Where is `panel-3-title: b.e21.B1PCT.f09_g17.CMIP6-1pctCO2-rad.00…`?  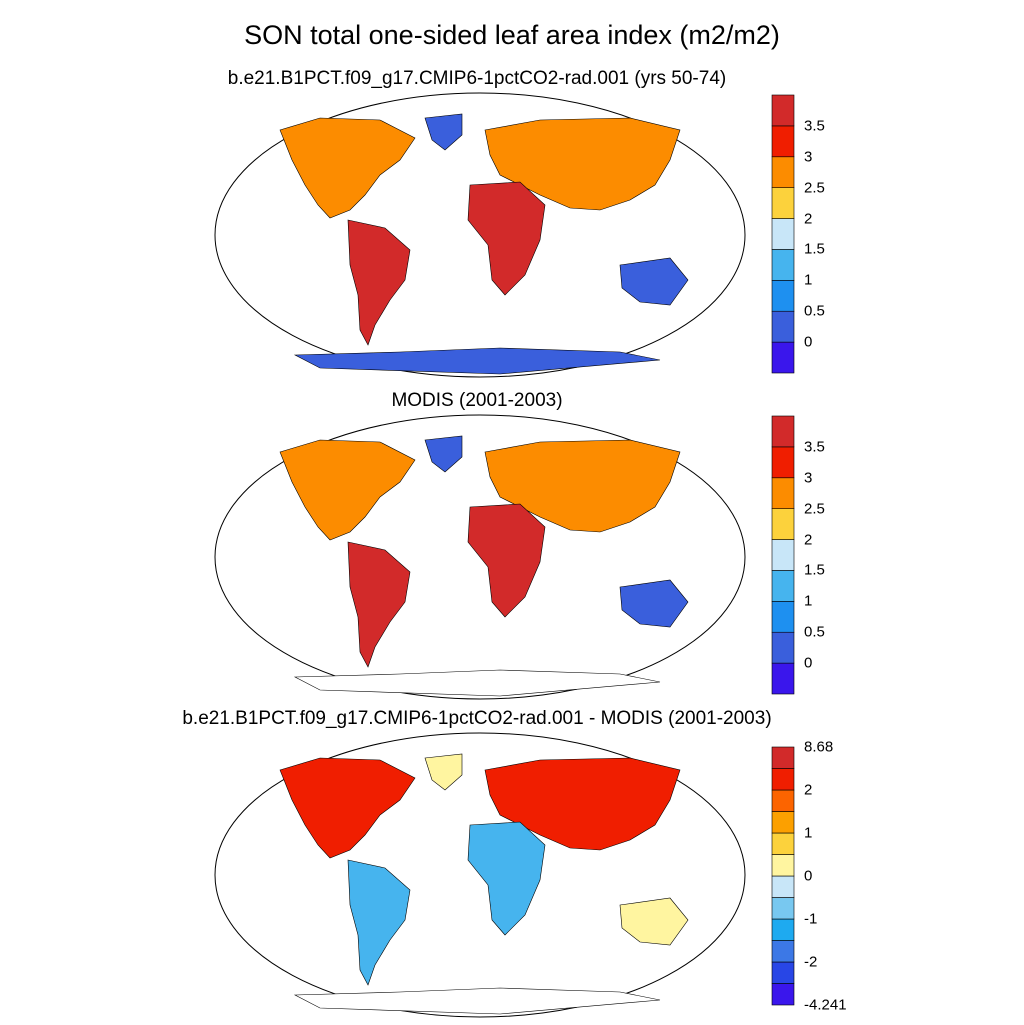 panel-3-title: b.e21.B1PCT.f09_g17.CMIP6-1pctCO2-rad.00… is located at coordinates (477, 718).